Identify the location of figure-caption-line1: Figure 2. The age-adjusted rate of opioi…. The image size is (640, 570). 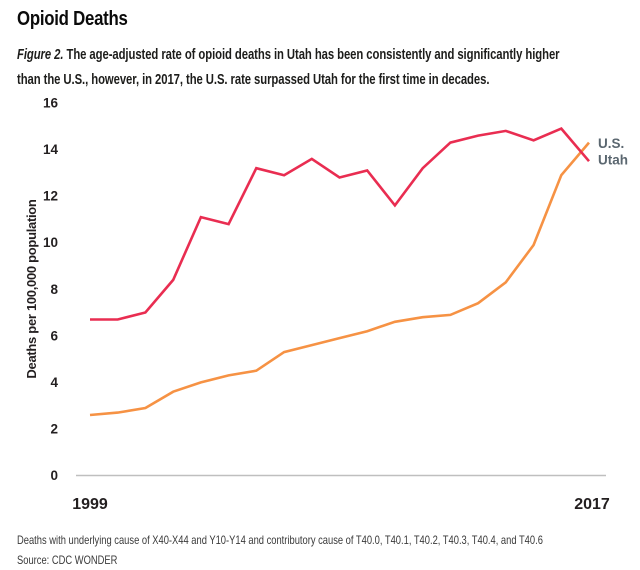
(288, 55).